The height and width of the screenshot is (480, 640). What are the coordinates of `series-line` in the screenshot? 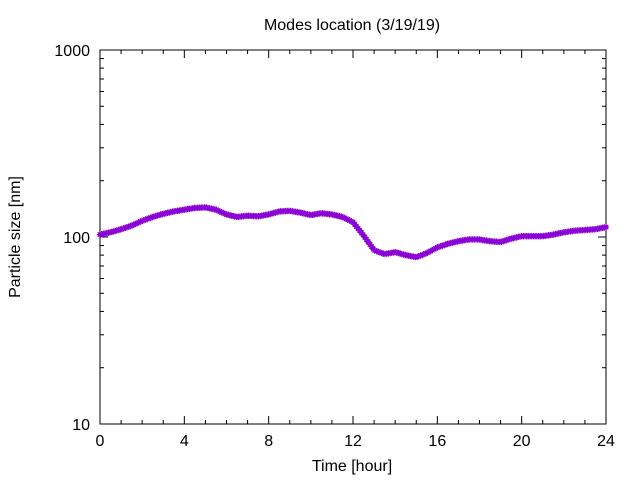 It's located at (353, 232).